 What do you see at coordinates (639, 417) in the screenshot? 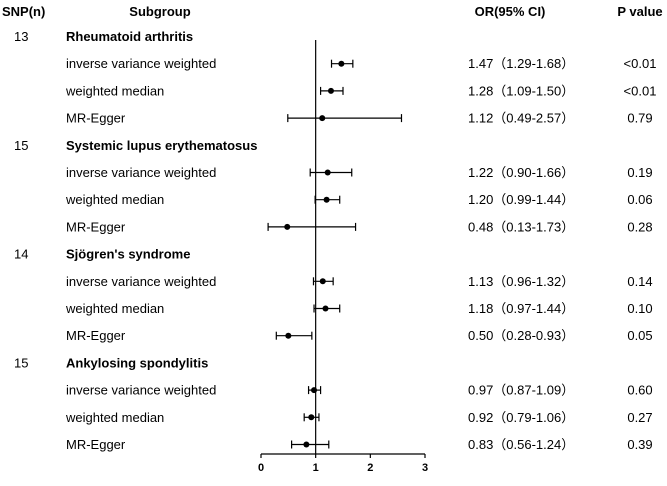
I see `p-value: 0.27` at bounding box center [639, 417].